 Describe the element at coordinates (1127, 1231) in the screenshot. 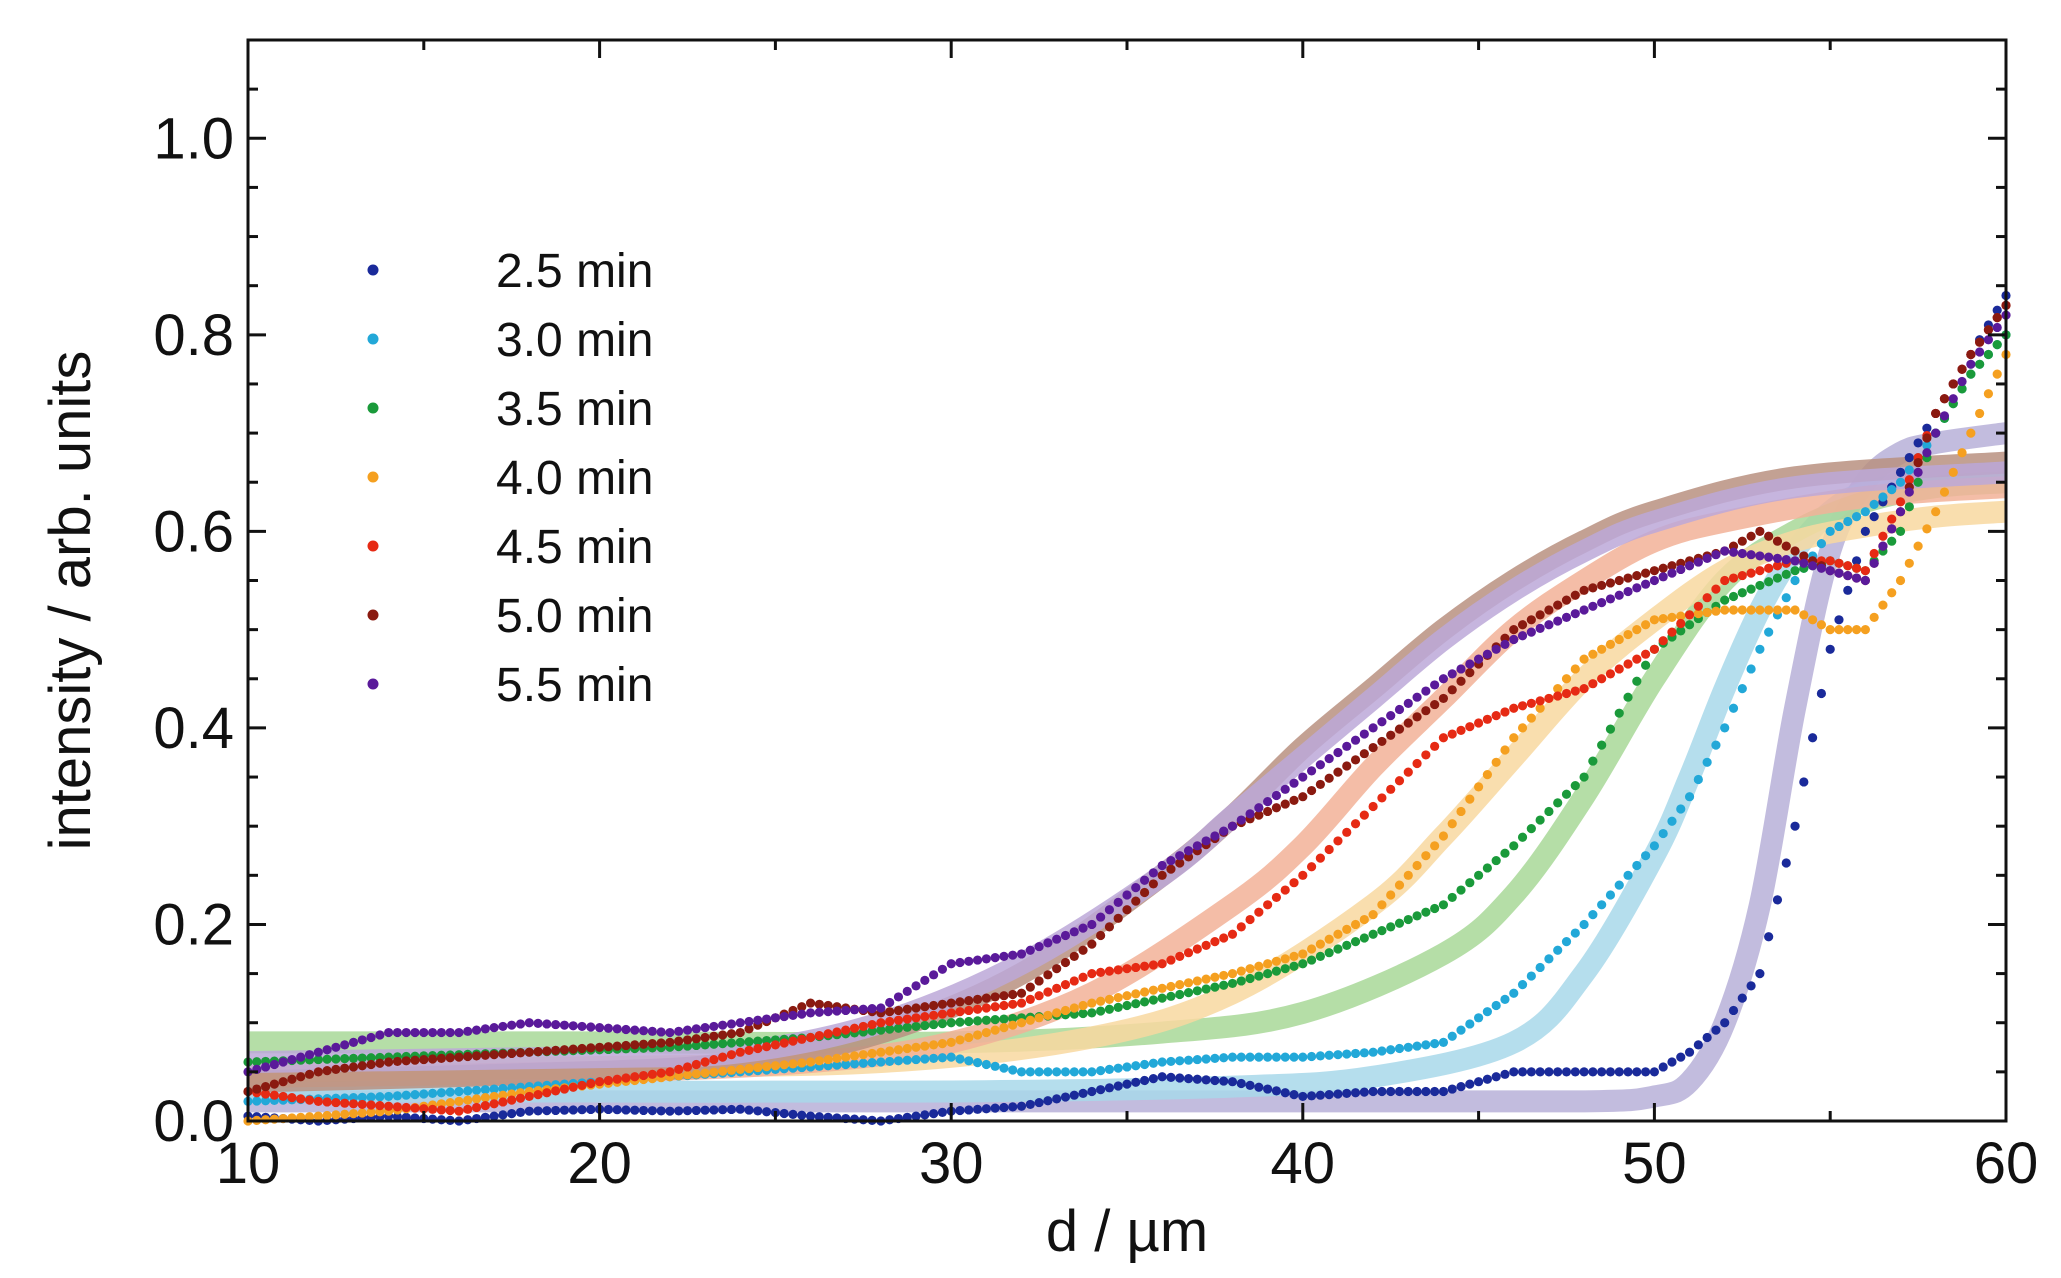

I see `x-axis-label: d / µm` at that location.